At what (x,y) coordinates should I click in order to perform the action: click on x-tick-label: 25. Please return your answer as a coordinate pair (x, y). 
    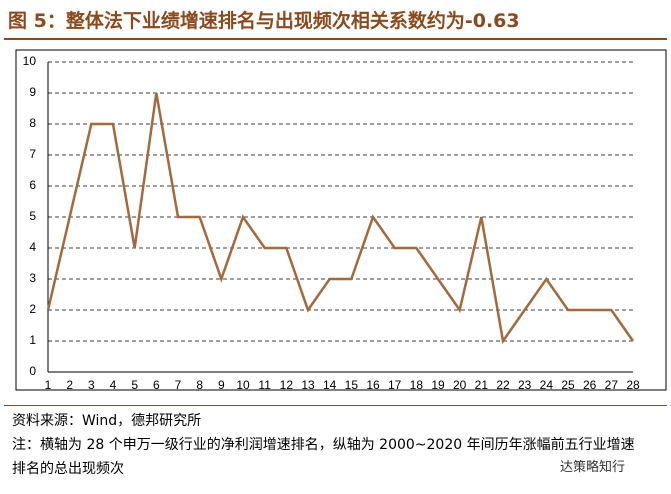
    Looking at the image, I should click on (568, 385).